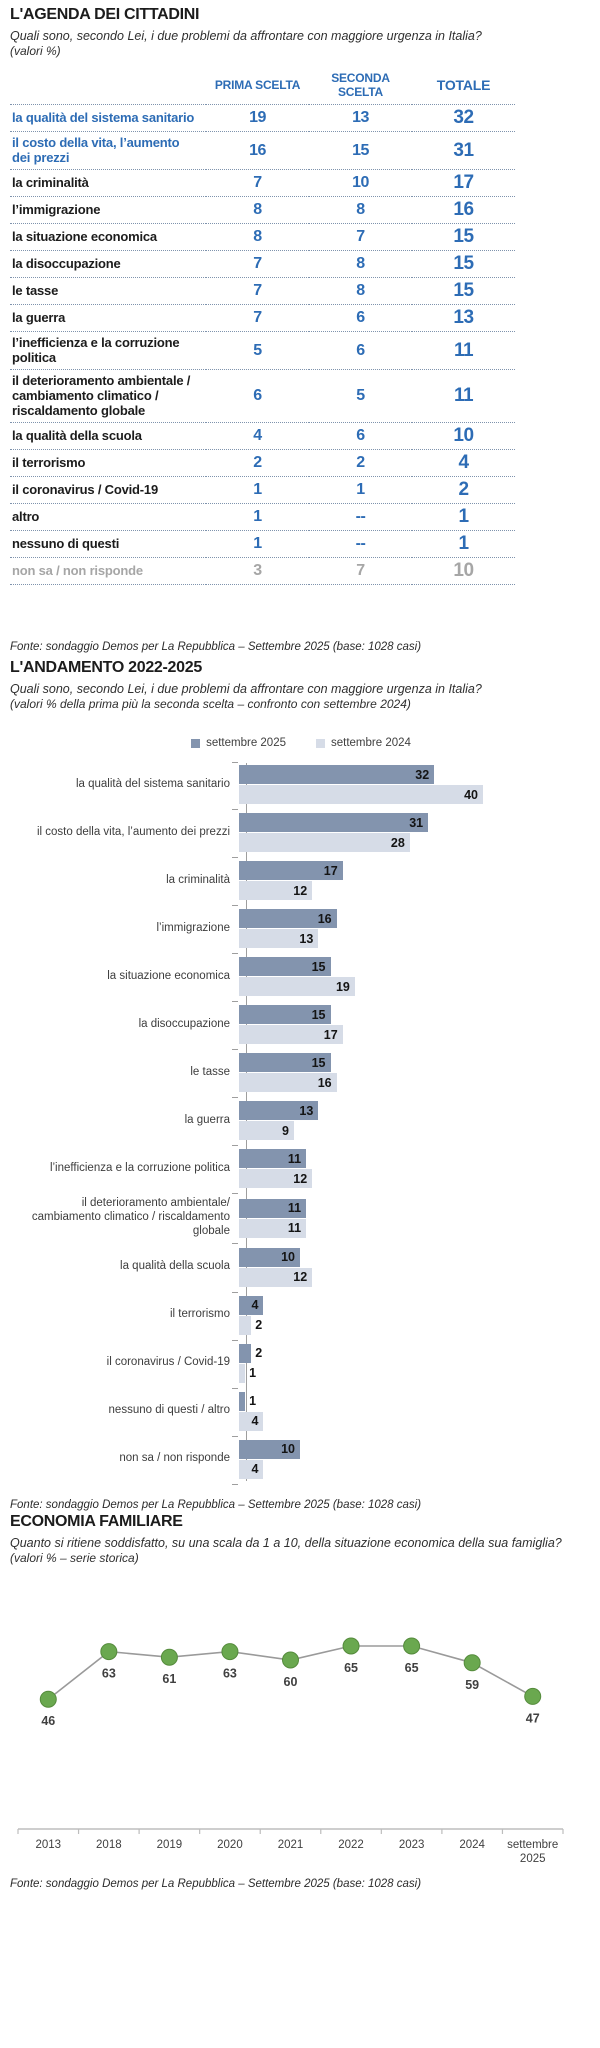  I want to click on bar-area: 15 19, so click(401, 980).